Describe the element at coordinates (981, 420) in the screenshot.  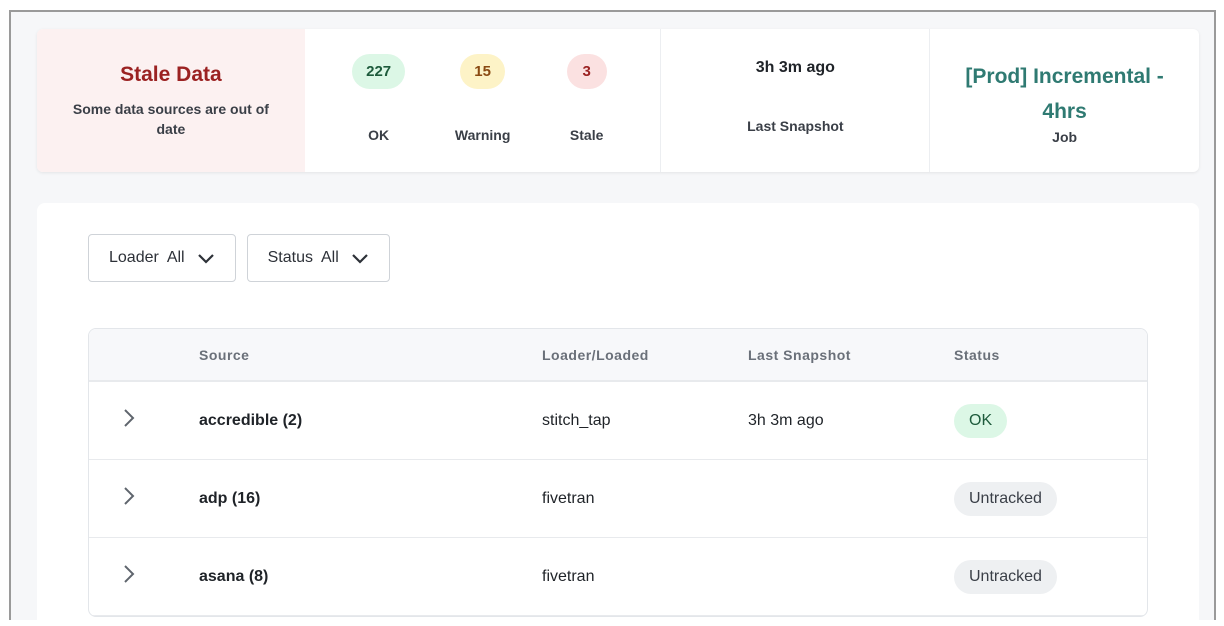
I see `status-badge: OK` at that location.